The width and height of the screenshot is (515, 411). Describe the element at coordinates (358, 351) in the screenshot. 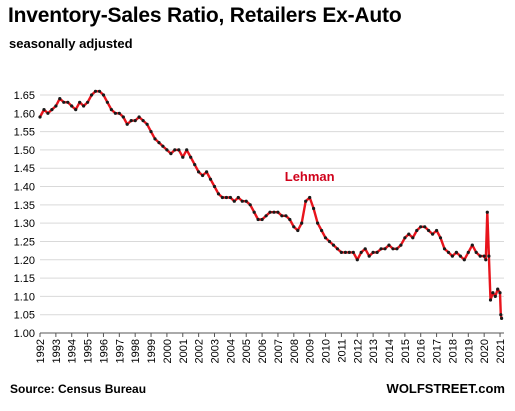

I see `x-tick-label: 2012` at that location.